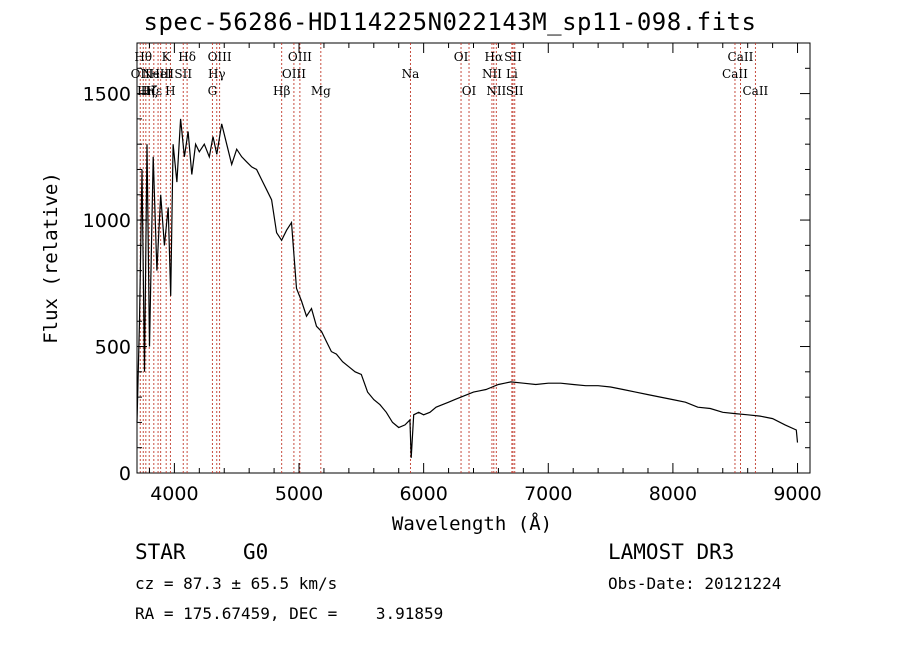 The width and height of the screenshot is (900, 649). What do you see at coordinates (472, 523) in the screenshot?
I see `x-axis-label: Wavelength (Å)` at bounding box center [472, 523].